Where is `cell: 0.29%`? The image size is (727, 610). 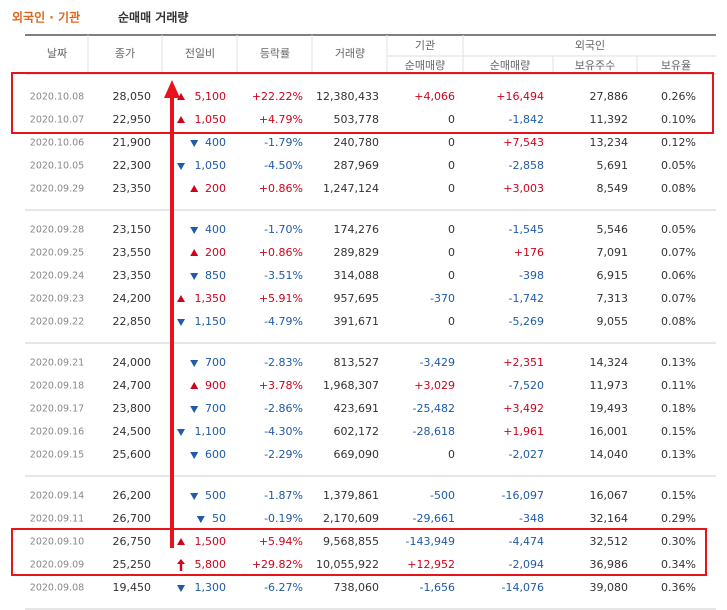 cell: 0.29% is located at coordinates (678, 518).